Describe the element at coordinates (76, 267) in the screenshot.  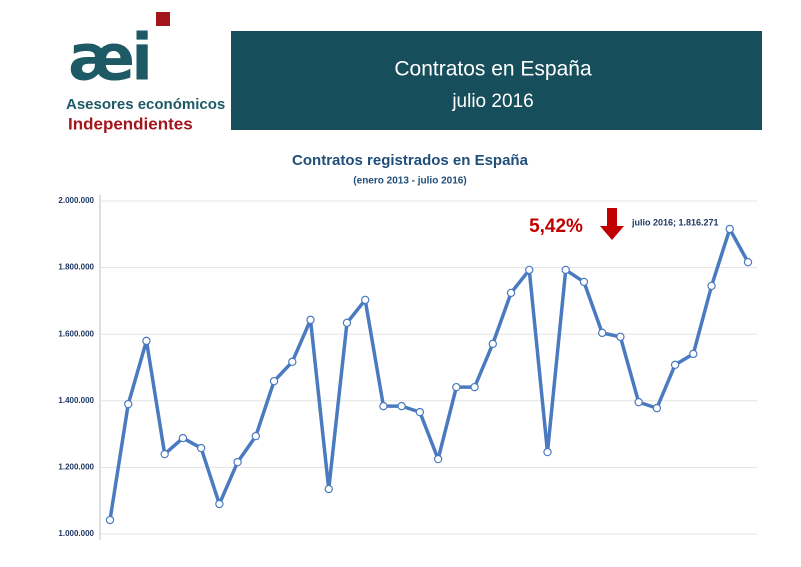
I see `y-tick-label: 1.800.000` at that location.